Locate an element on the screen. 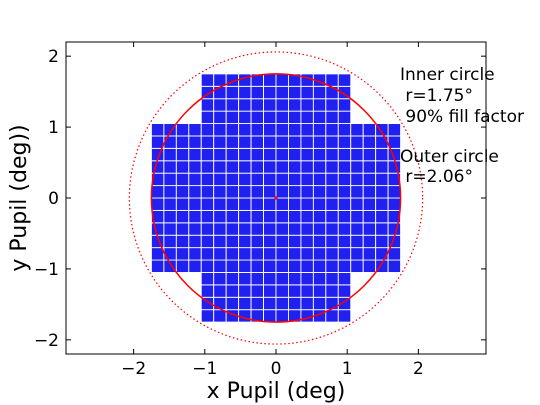 The width and height of the screenshot is (540, 405). center-markers is located at coordinates (276, 198).